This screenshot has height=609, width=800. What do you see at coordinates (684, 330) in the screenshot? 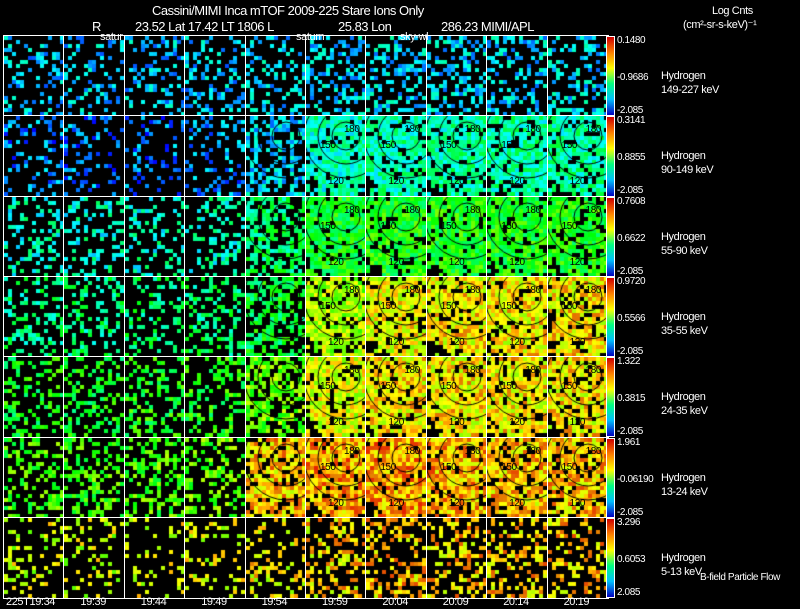
I see `energy-label: 35-55 keV` at bounding box center [684, 330].